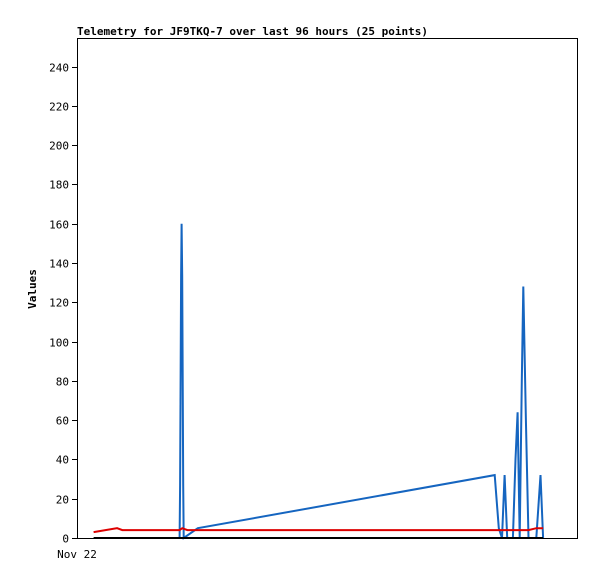 Image resolution: width=597 pixels, height=579 pixels. I want to click on y-tick-label: 180, so click(59, 185).